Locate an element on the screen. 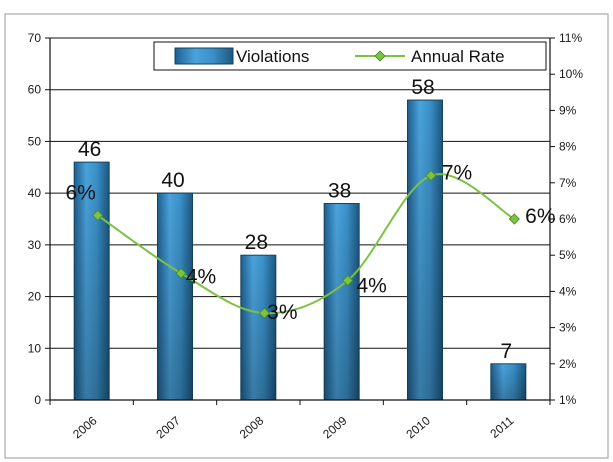  right-tick-label: 4% is located at coordinates (568, 291).